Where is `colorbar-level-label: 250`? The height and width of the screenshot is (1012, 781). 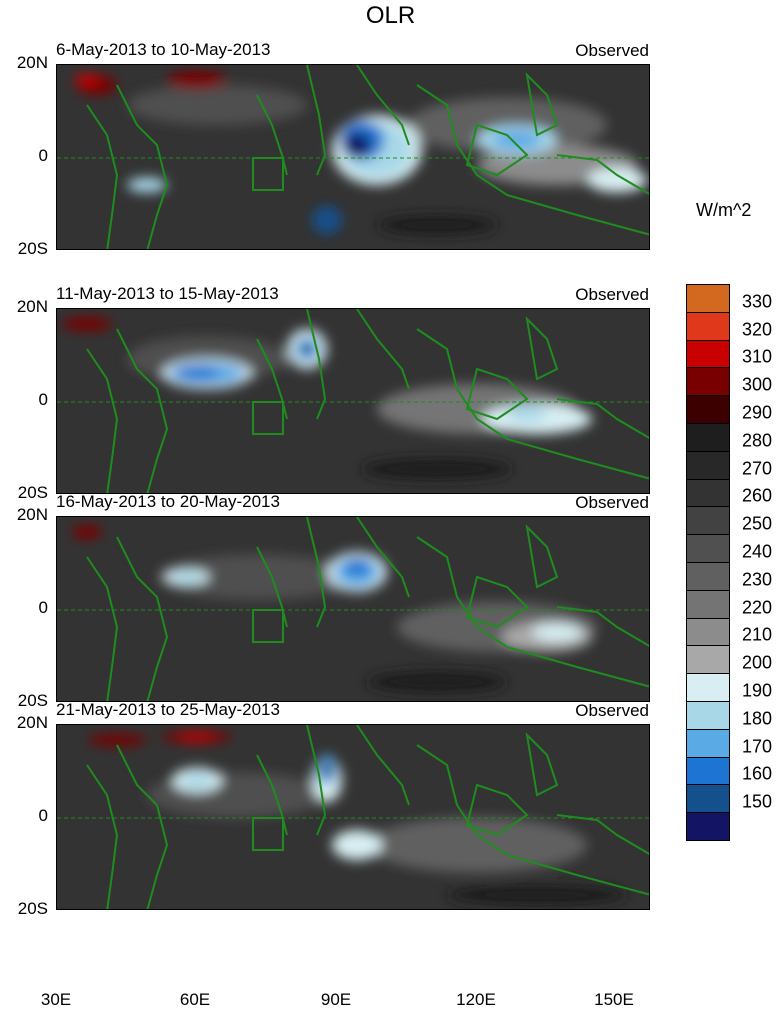 colorbar-level-label: 250 is located at coordinates (757, 523).